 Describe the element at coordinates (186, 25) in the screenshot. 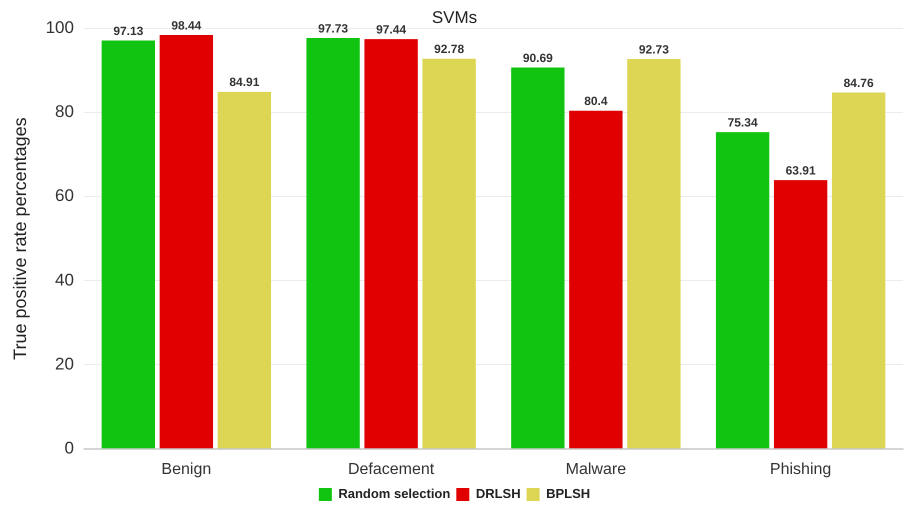

I see `data-label: 98.44` at that location.